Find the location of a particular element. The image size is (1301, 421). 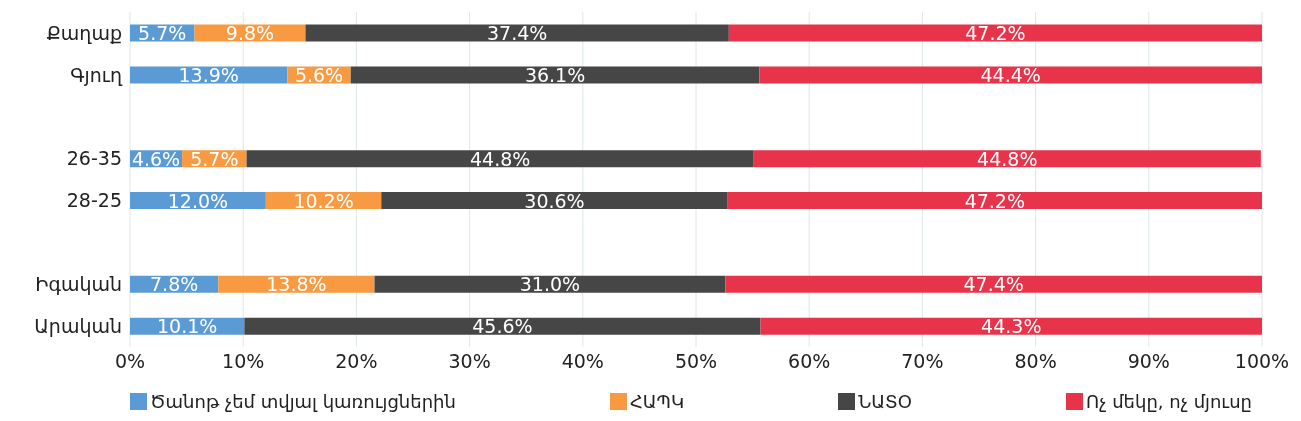

data-label: 5.6% is located at coordinates (319, 74).